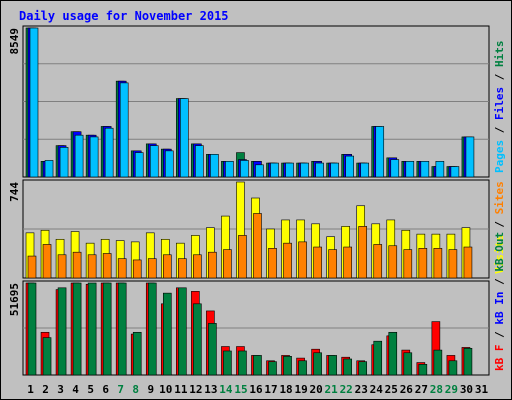  I want to click on legend-entry: kB F, so click(499, 358).